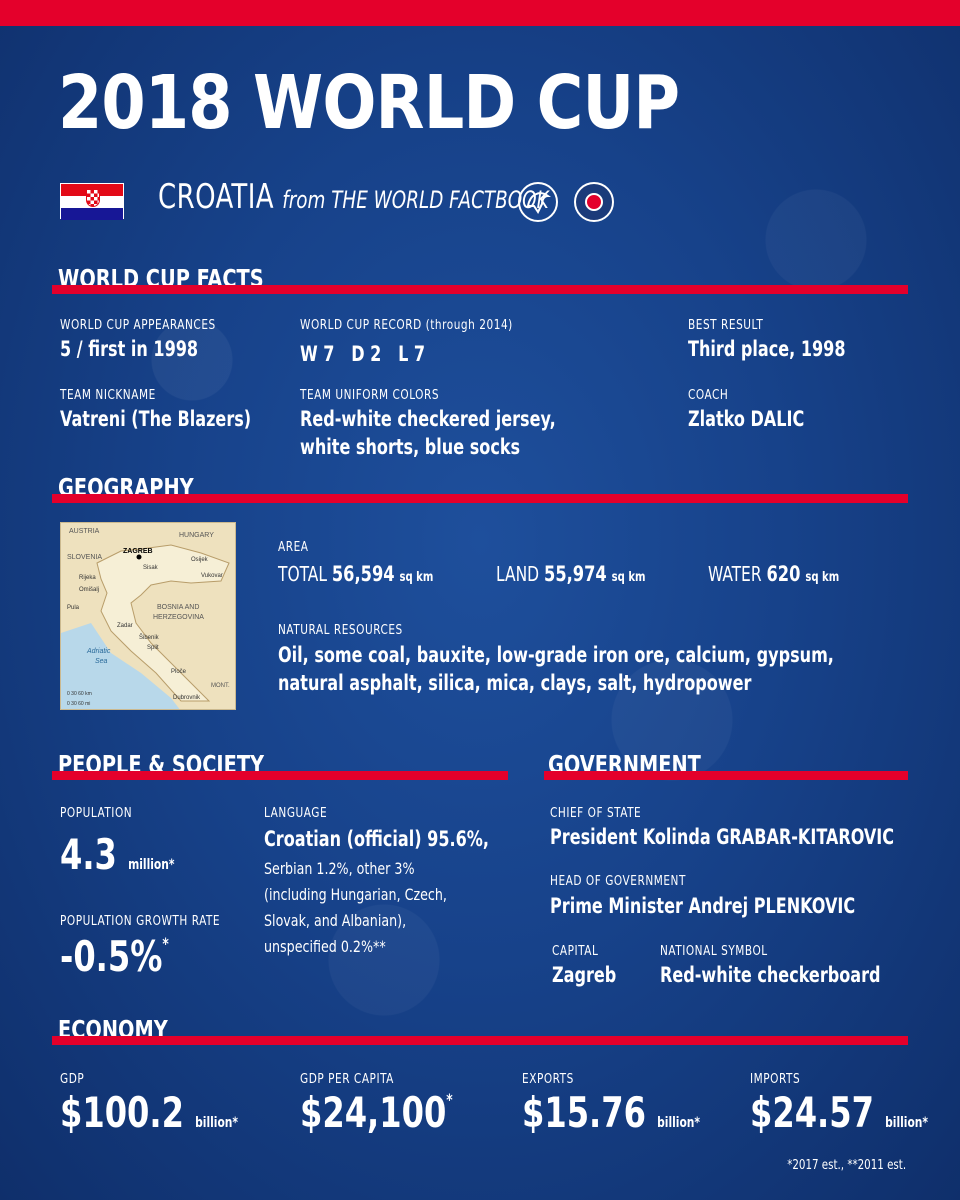  I want to click on imports-label: IMPORTS, so click(775, 1079).